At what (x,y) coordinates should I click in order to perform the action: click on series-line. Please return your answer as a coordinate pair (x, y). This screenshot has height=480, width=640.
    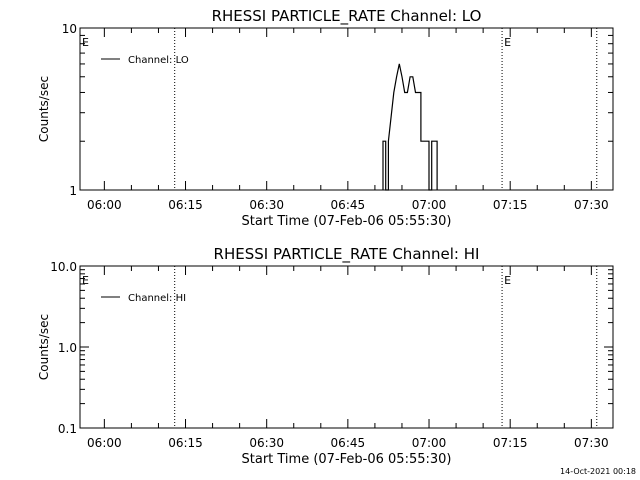
    Looking at the image, I should click on (410, 127).